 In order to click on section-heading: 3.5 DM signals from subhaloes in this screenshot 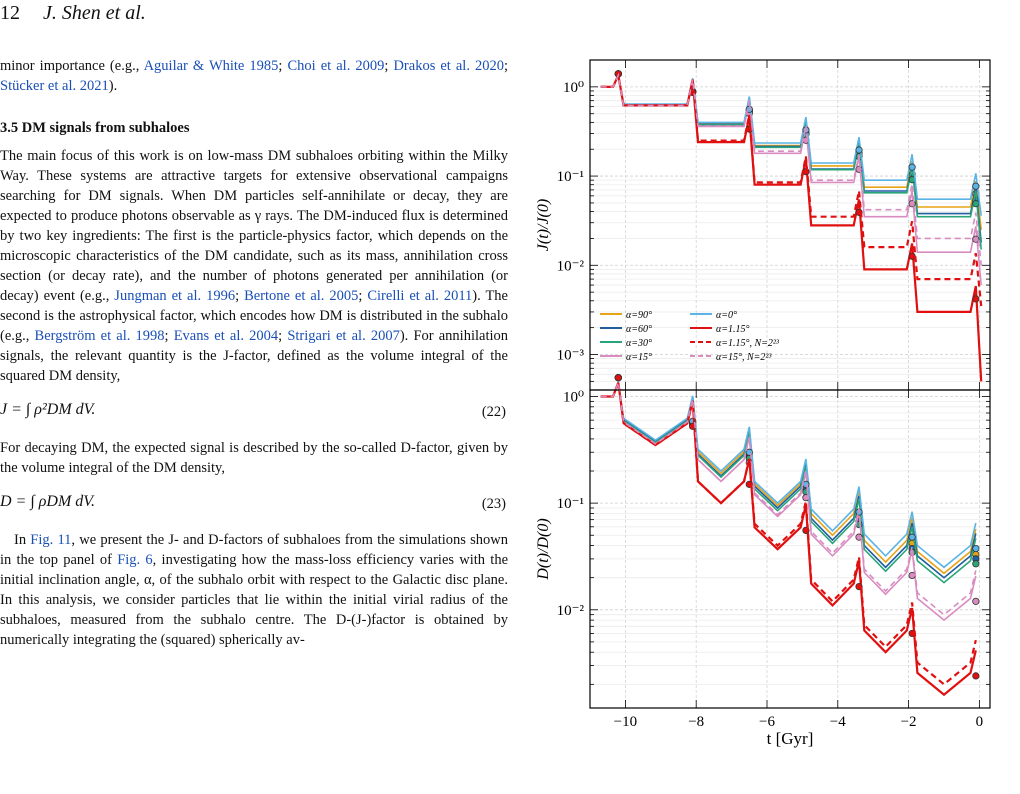, I will do `click(95, 128)`.